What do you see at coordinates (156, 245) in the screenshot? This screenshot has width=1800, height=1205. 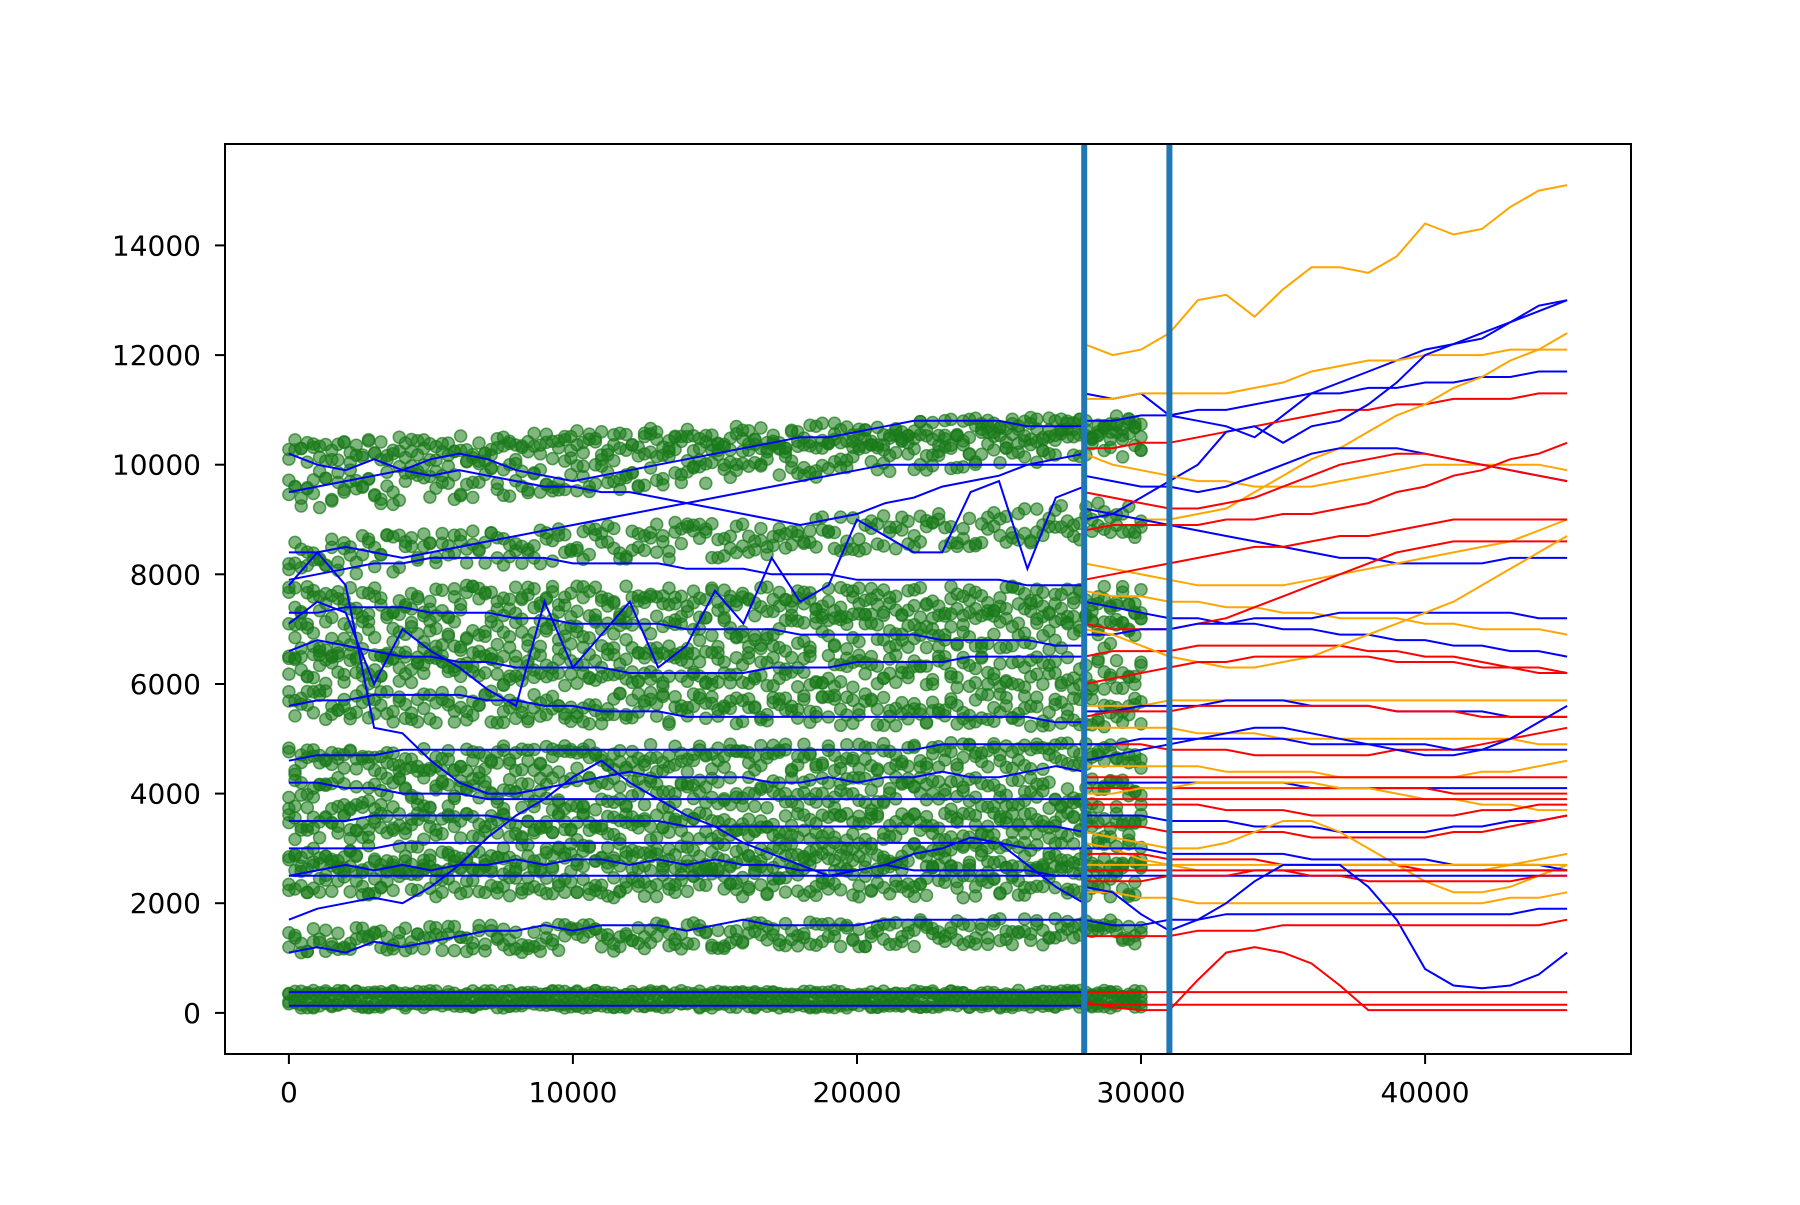 I see `y-tick-label: 14000` at bounding box center [156, 245].